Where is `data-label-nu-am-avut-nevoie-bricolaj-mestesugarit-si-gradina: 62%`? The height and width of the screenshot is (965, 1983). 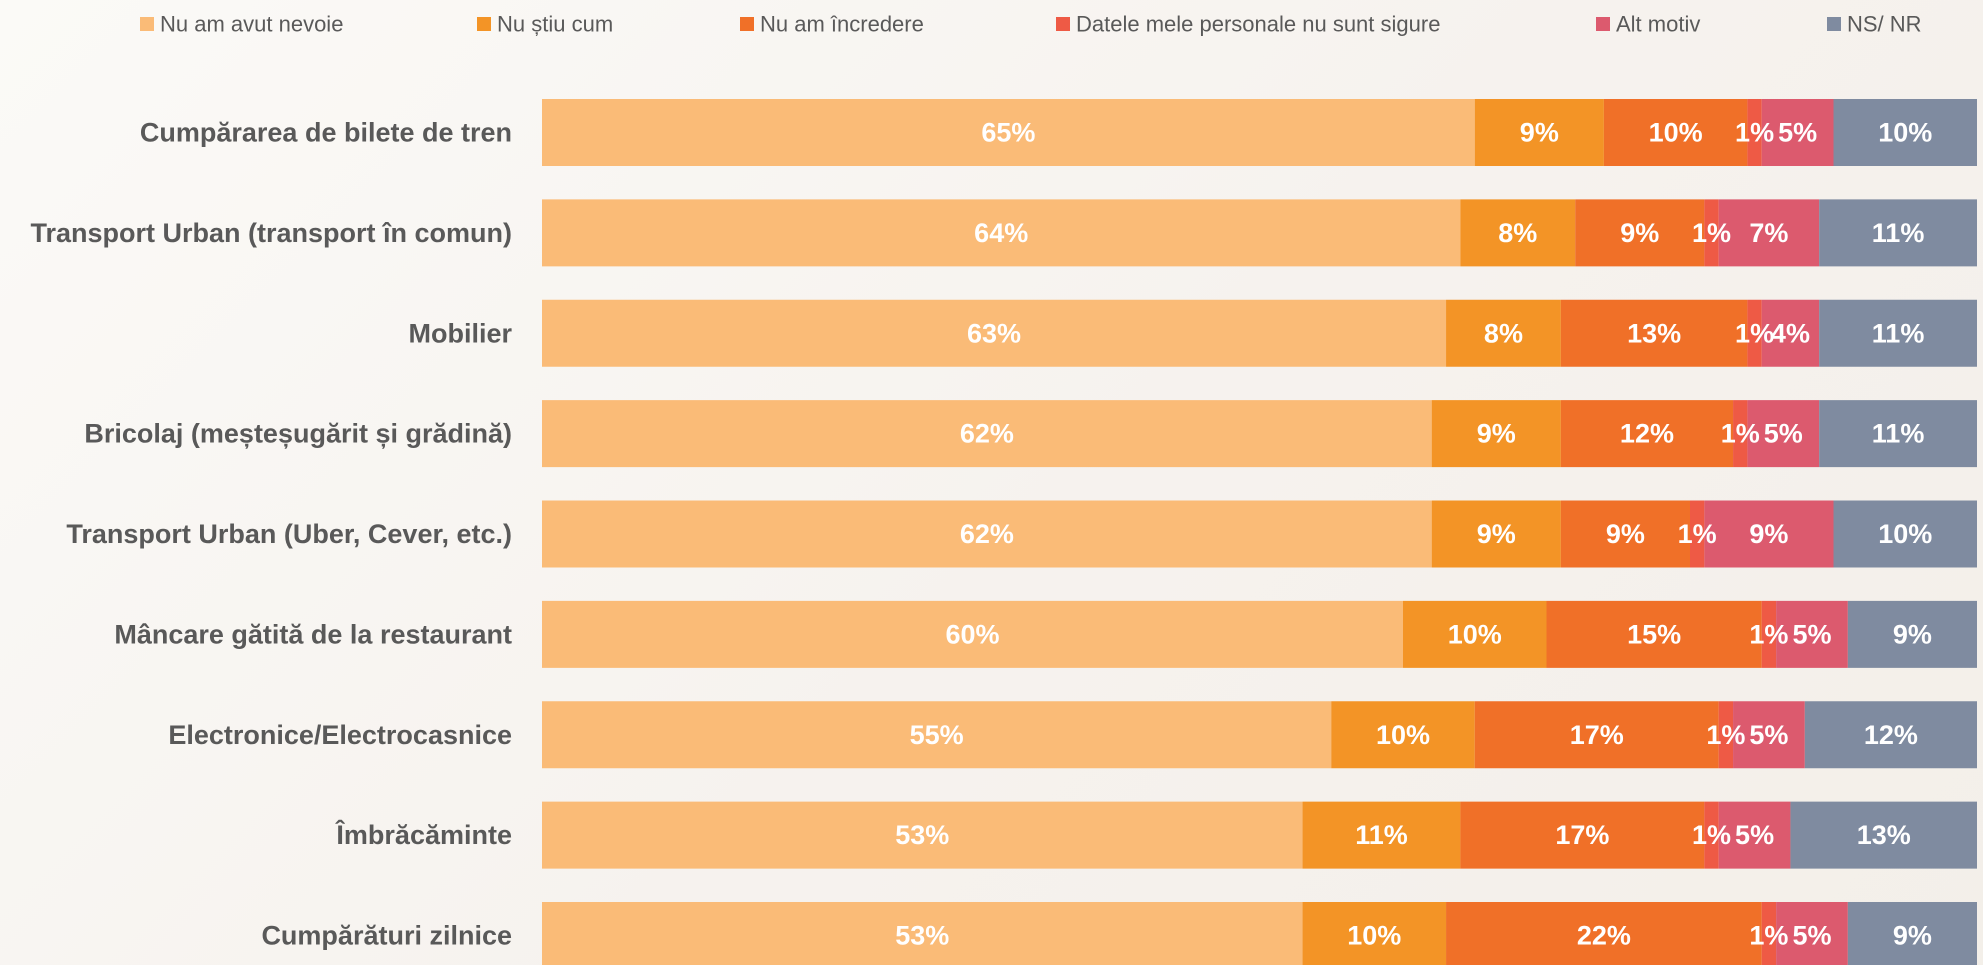
data-label-nu-am-avut-nevoie-bricolaj-mestesugarit-si-gradina: 62% is located at coordinates (987, 434).